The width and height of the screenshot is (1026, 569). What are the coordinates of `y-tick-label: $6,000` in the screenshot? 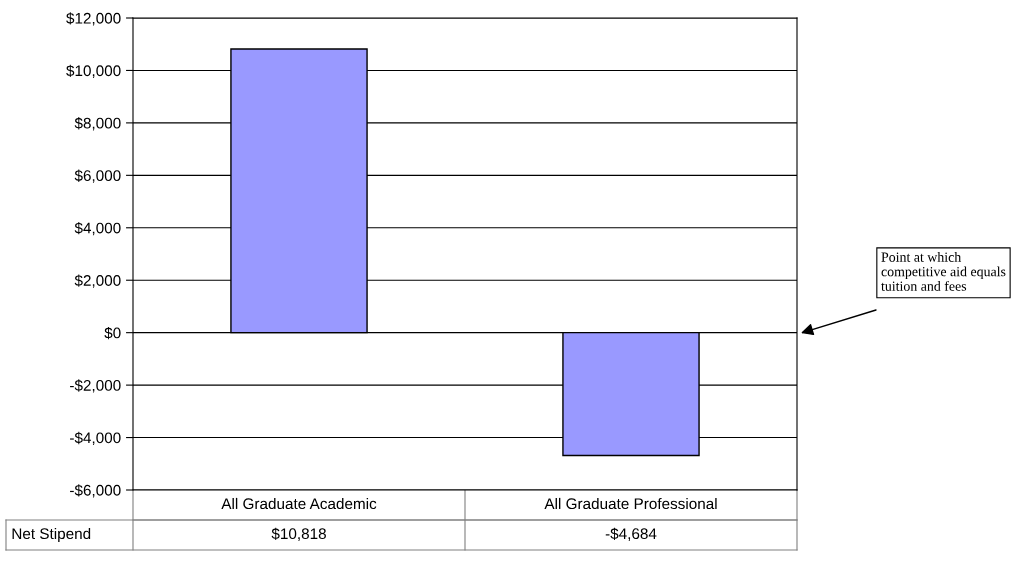 It's located at (97, 176).